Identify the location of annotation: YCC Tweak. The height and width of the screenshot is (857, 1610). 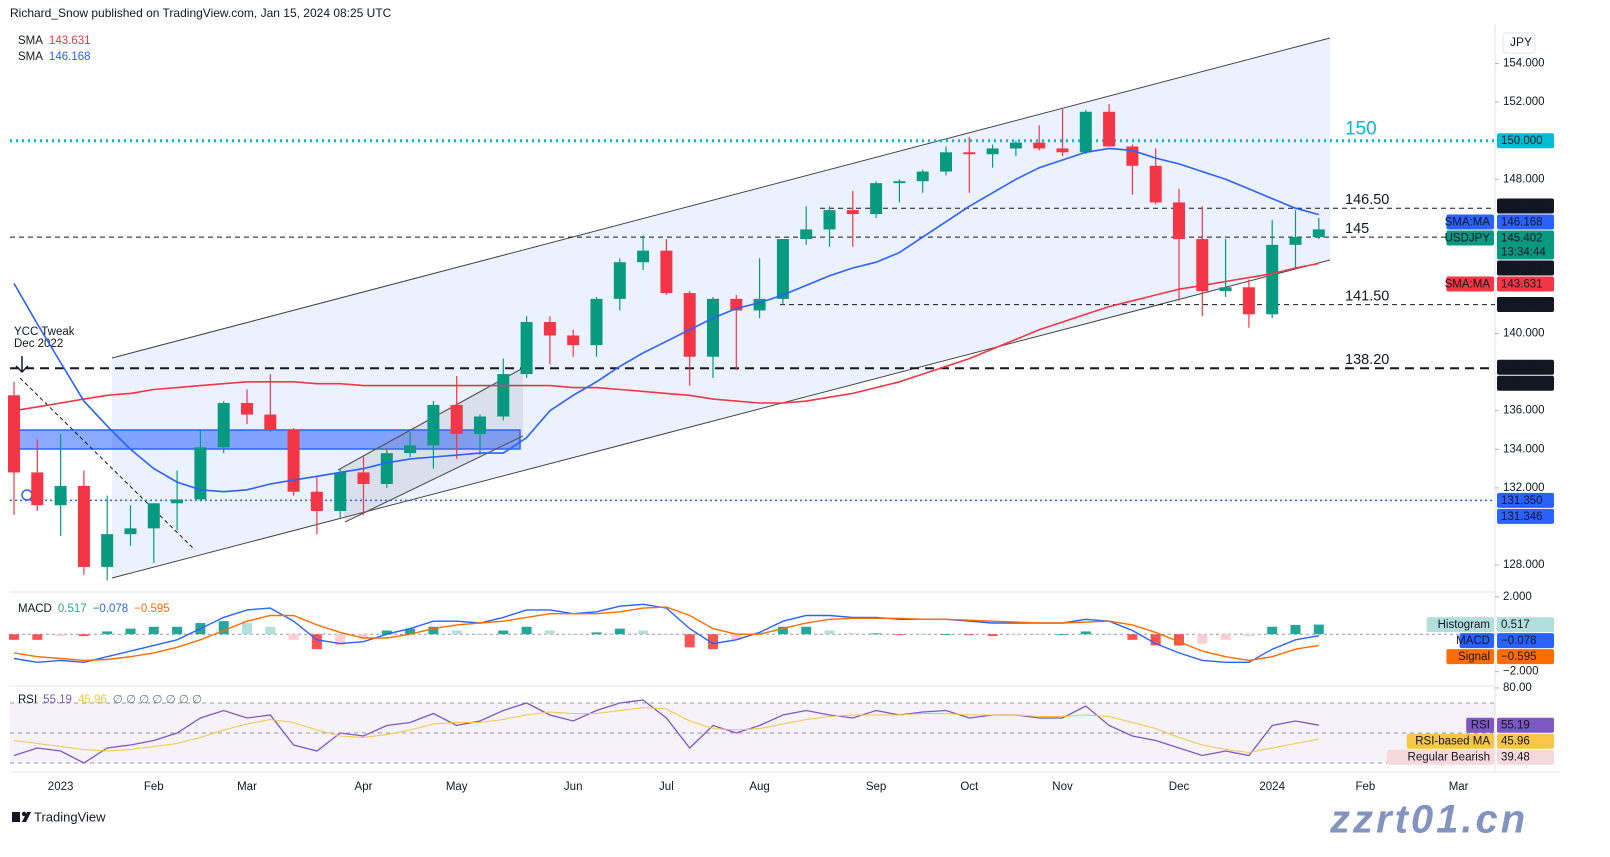
(44, 332).